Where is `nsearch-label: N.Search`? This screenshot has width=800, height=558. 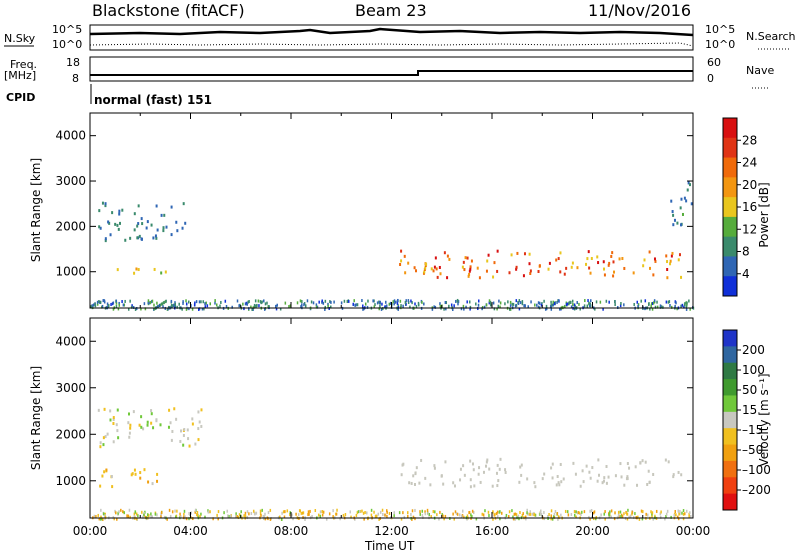 nsearch-label: N.Search is located at coordinates (771, 36).